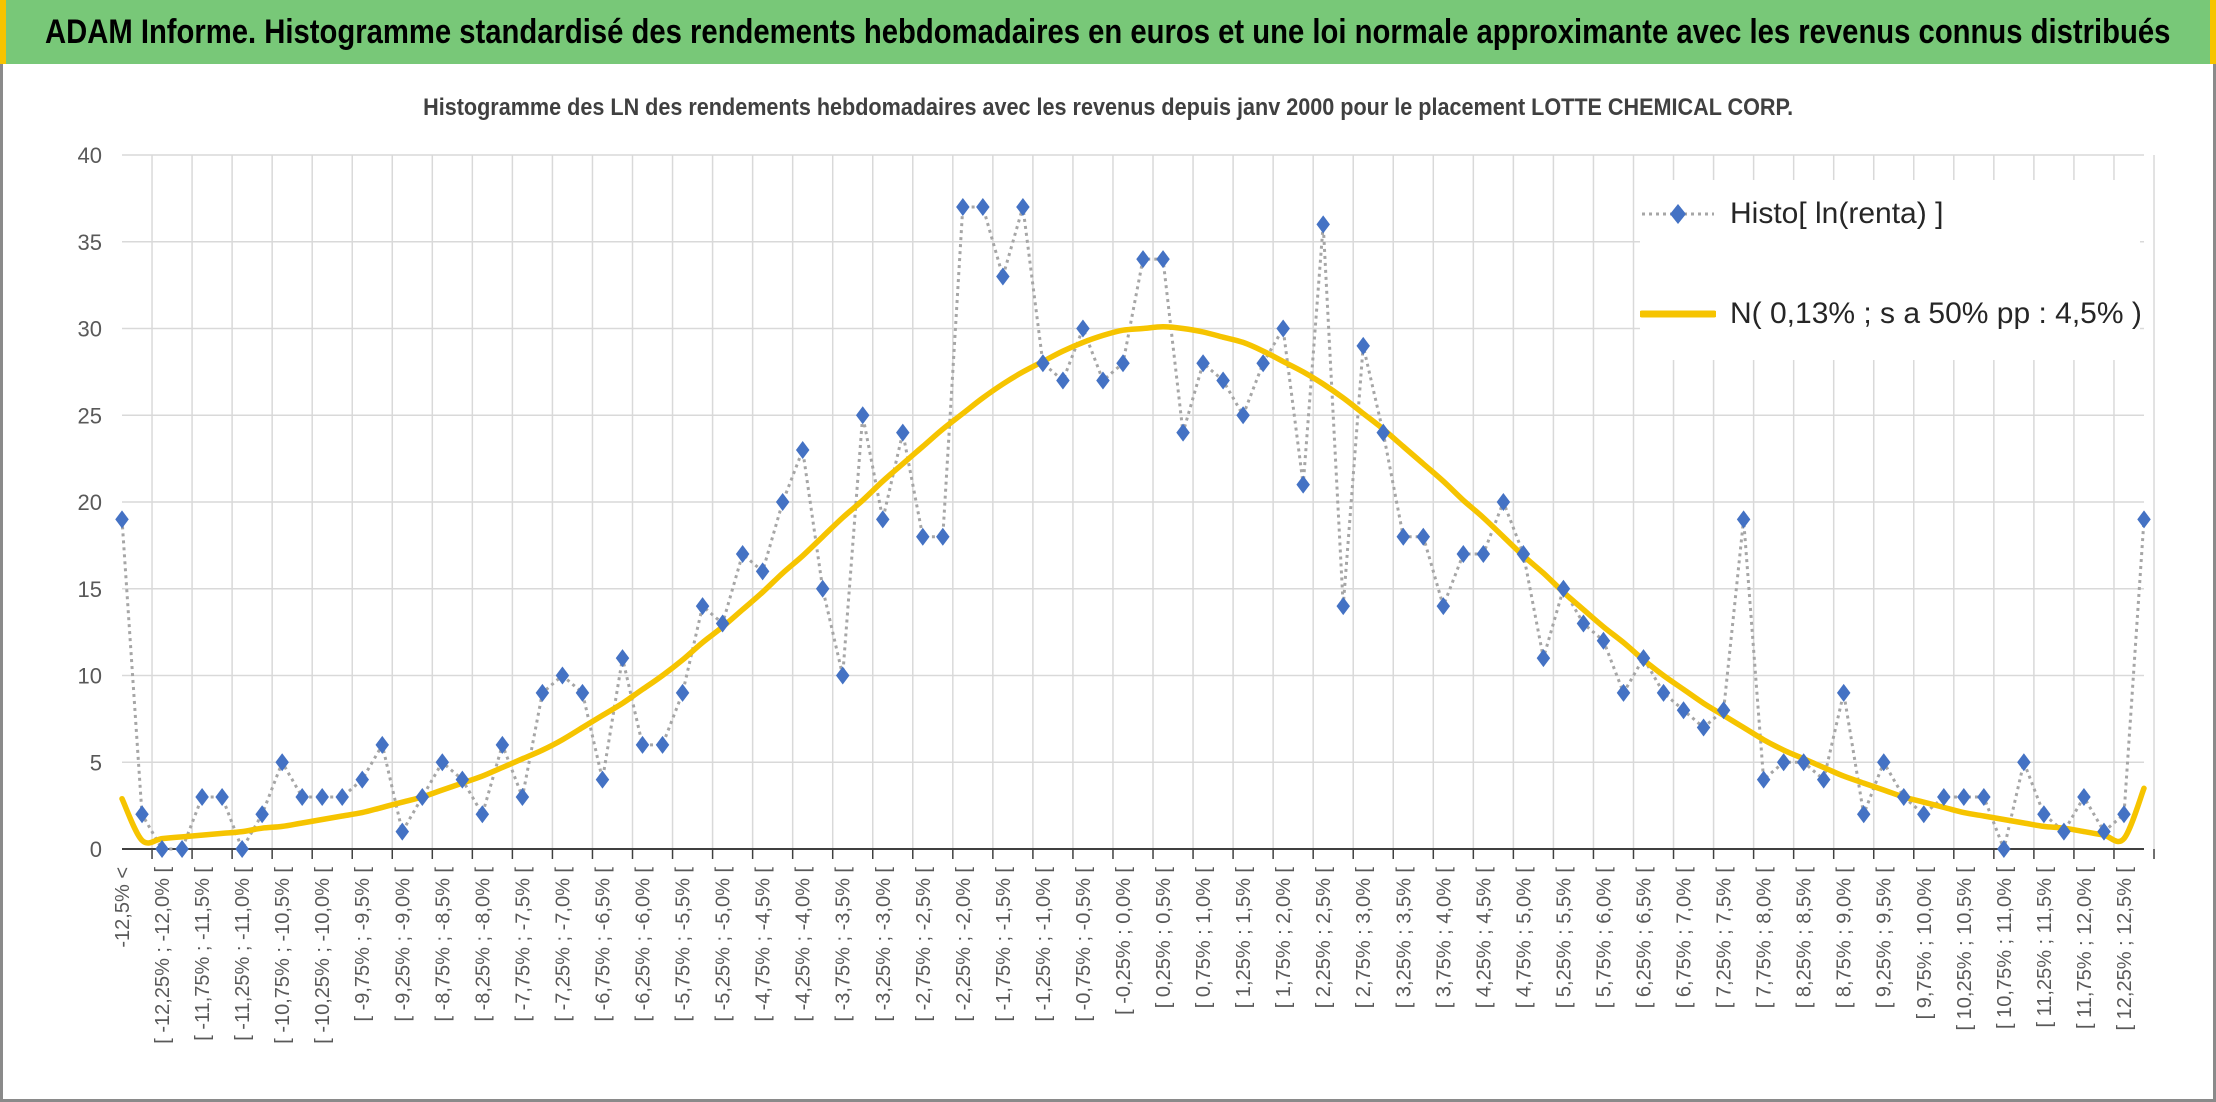 The width and height of the screenshot is (2216, 1102). I want to click on x-tick-label: [ 8,75% ; 9,0% [, so click(1845, 938).